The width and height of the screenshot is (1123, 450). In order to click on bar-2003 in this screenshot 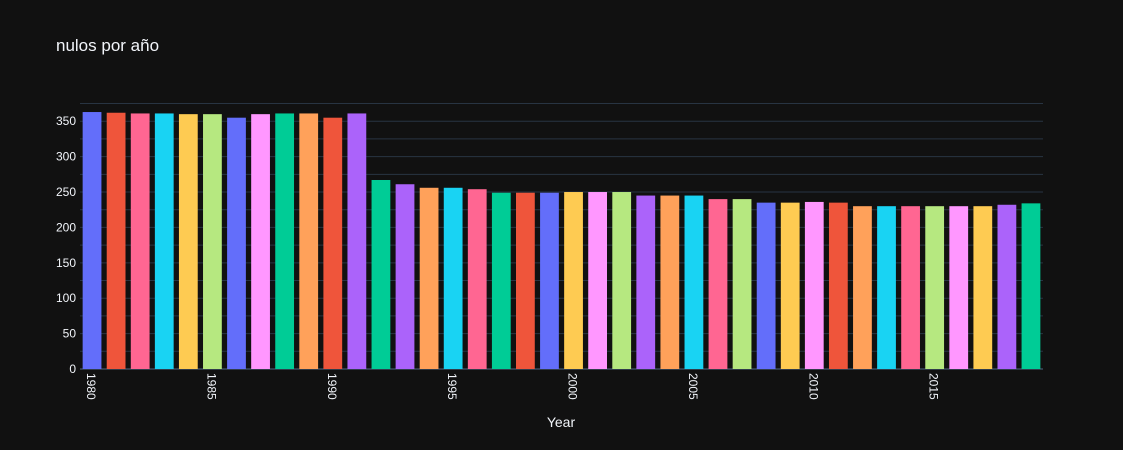, I will do `click(646, 282)`.